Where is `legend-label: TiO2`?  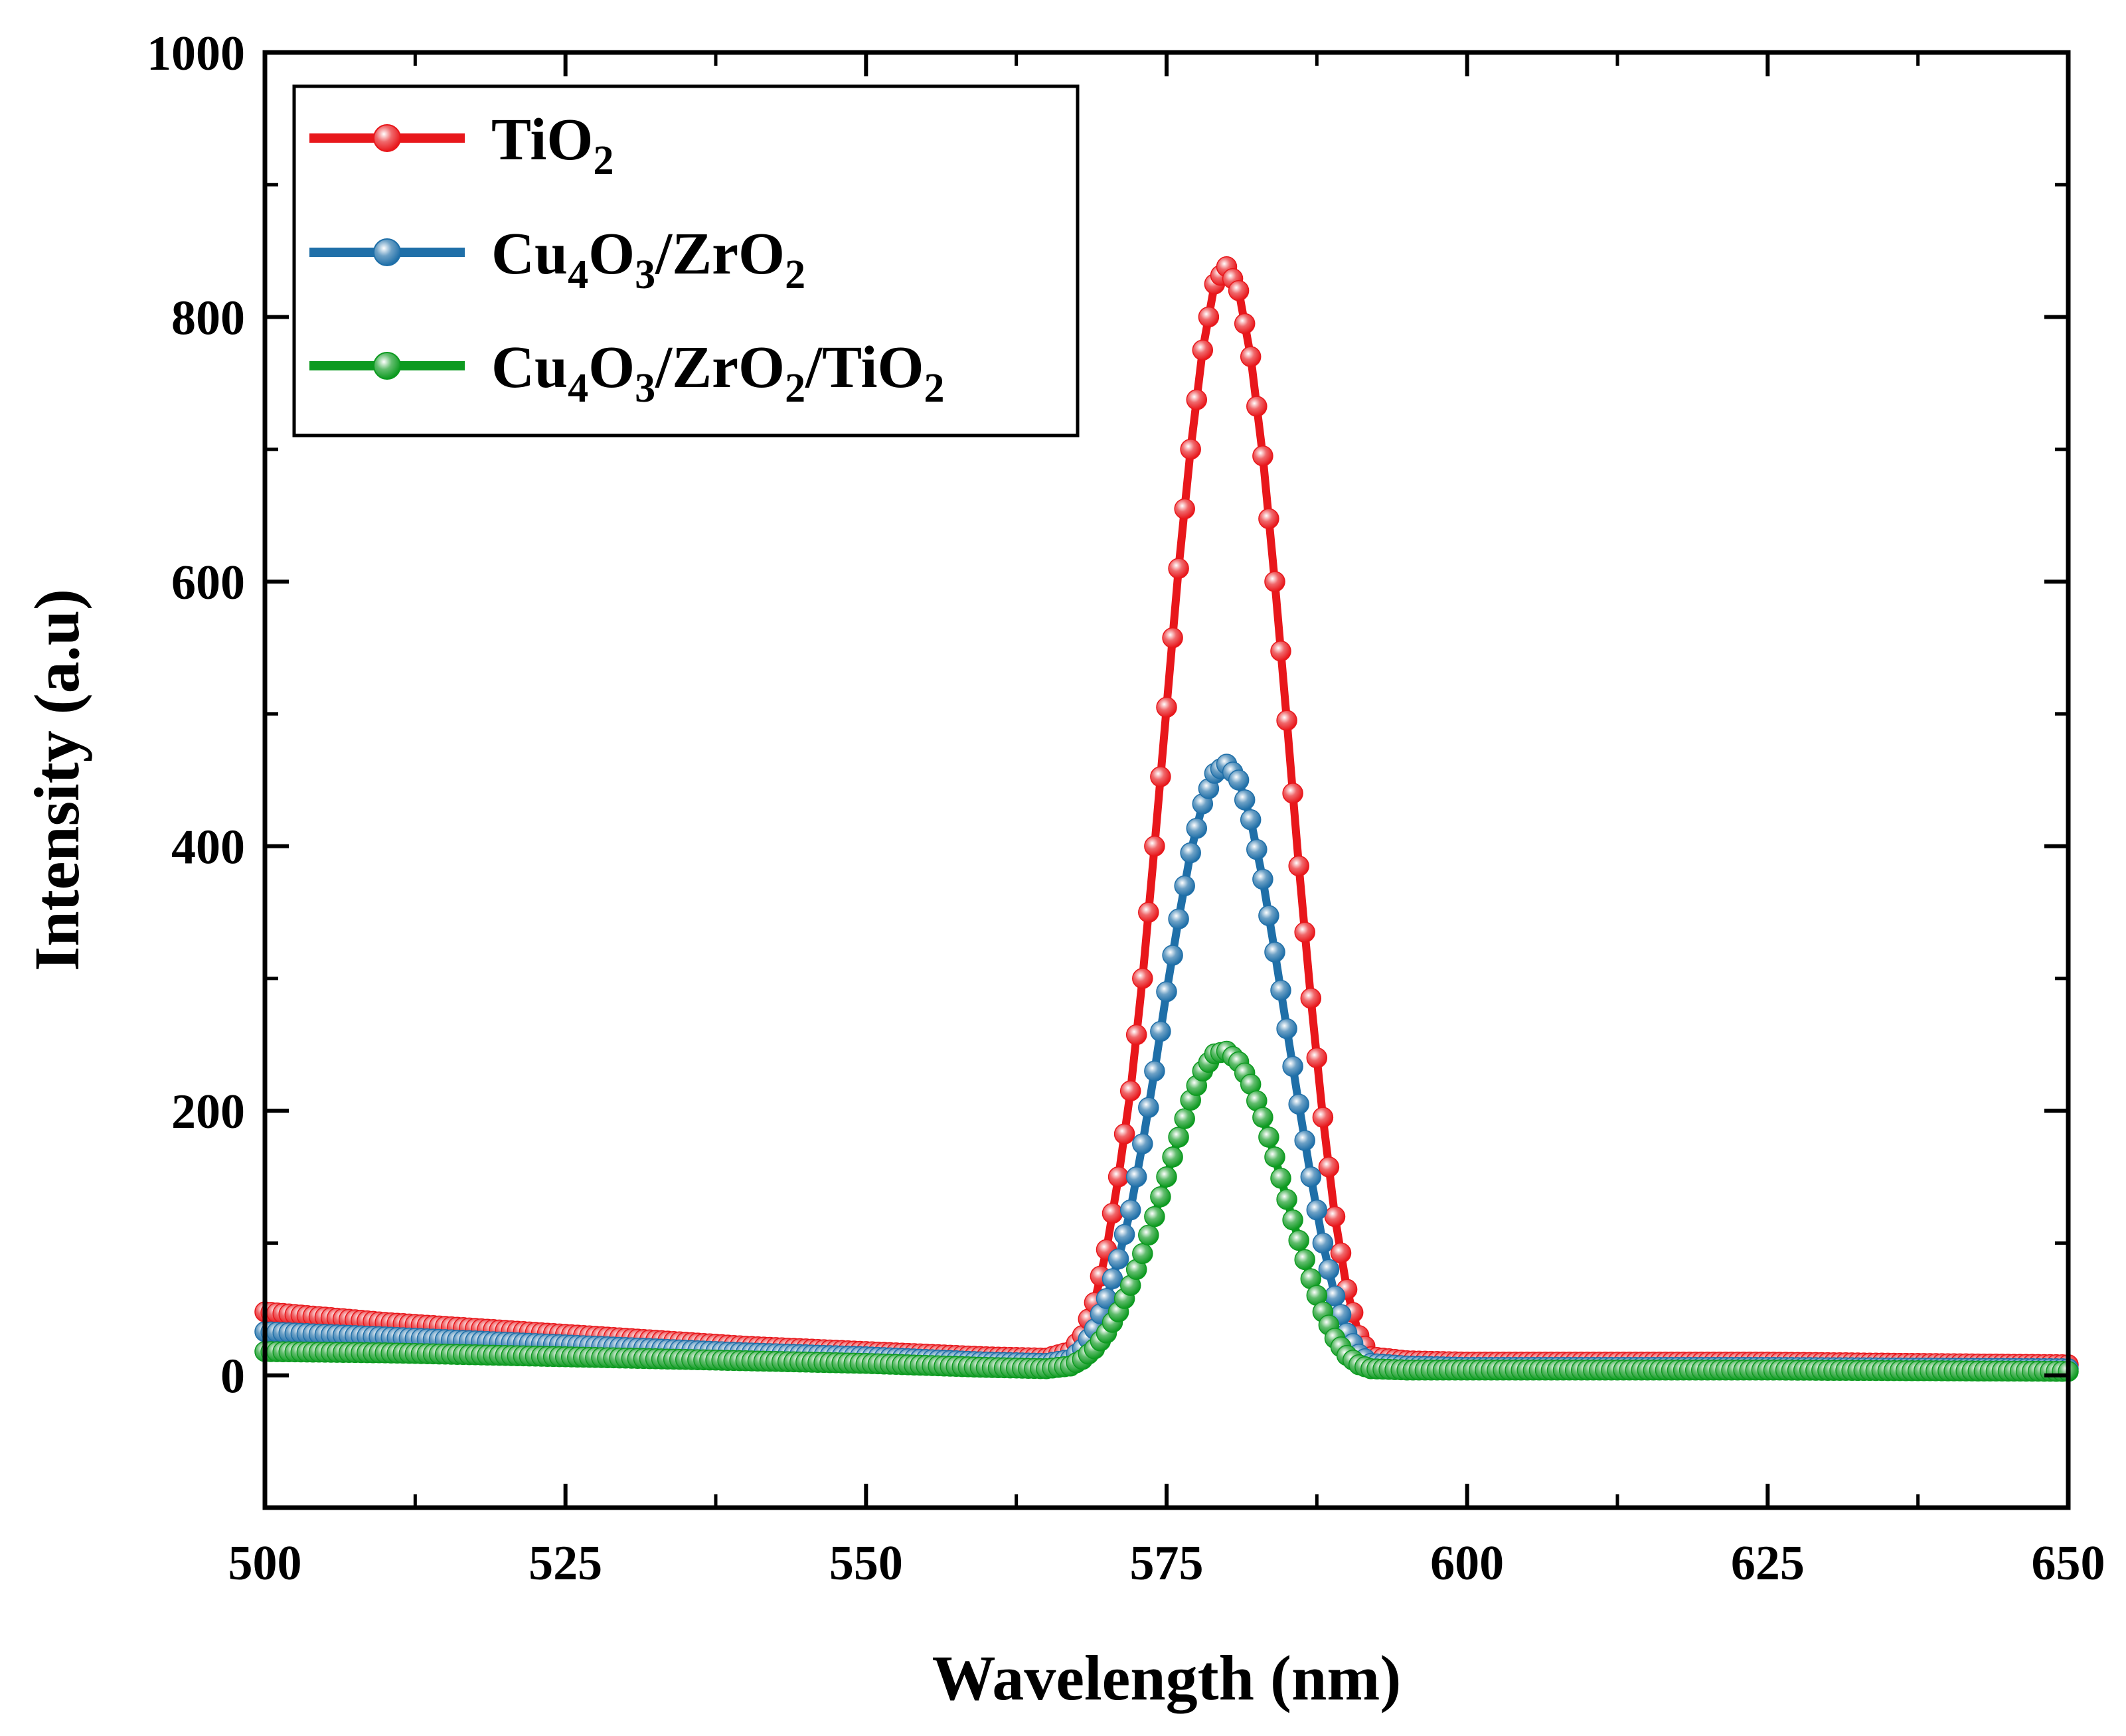 legend-label: TiO2 is located at coordinates (552, 145).